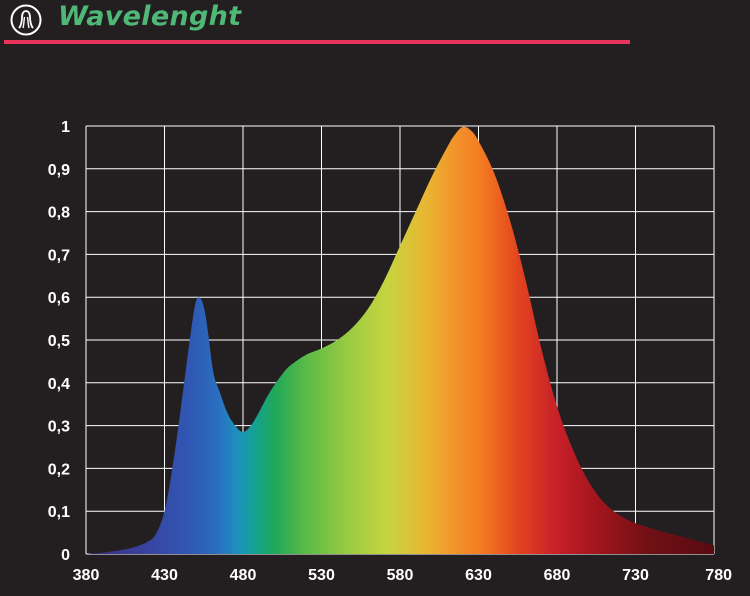 This screenshot has width=750, height=596. I want to click on chart-title: Wavelenght, so click(150, 16).